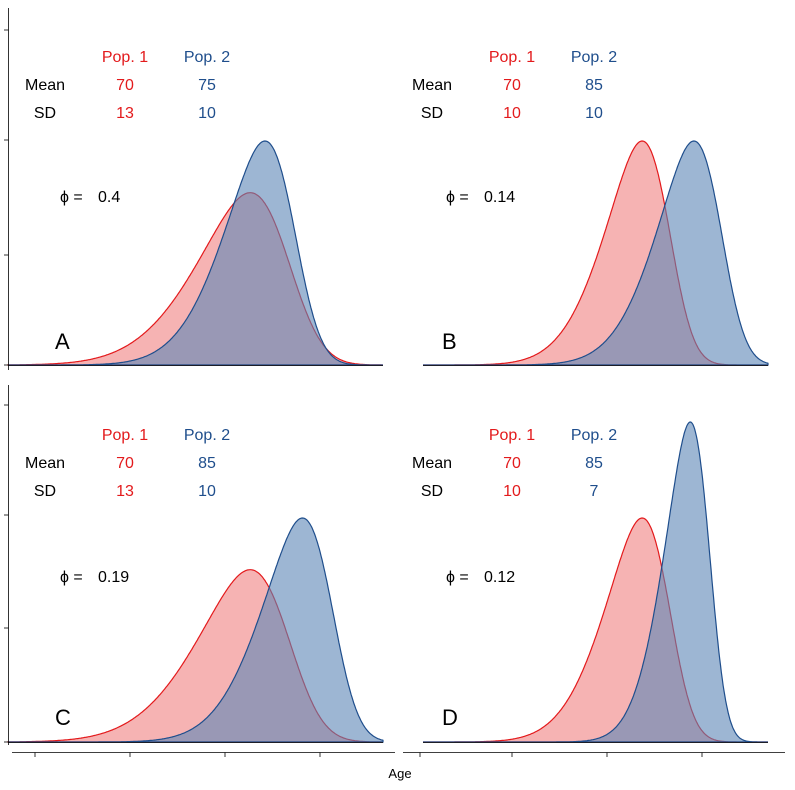  Describe the element at coordinates (109, 197) in the screenshot. I see `phi-value: 0.4` at that location.